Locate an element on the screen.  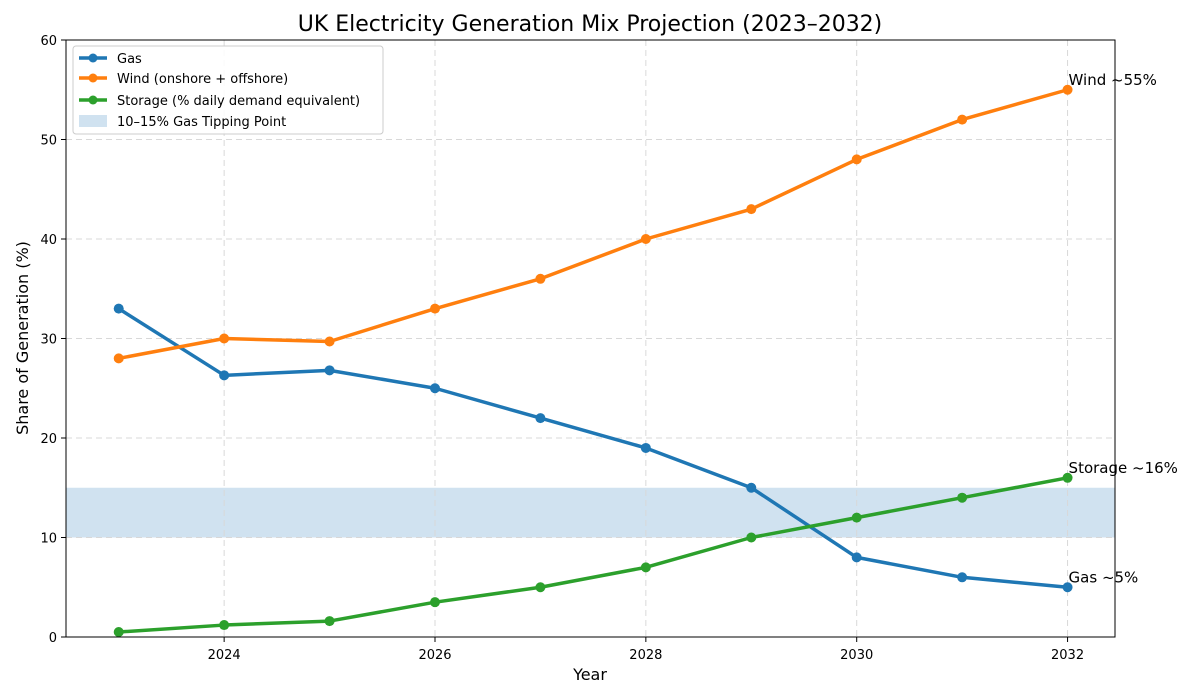
legend-label: Gas is located at coordinates (129, 59).